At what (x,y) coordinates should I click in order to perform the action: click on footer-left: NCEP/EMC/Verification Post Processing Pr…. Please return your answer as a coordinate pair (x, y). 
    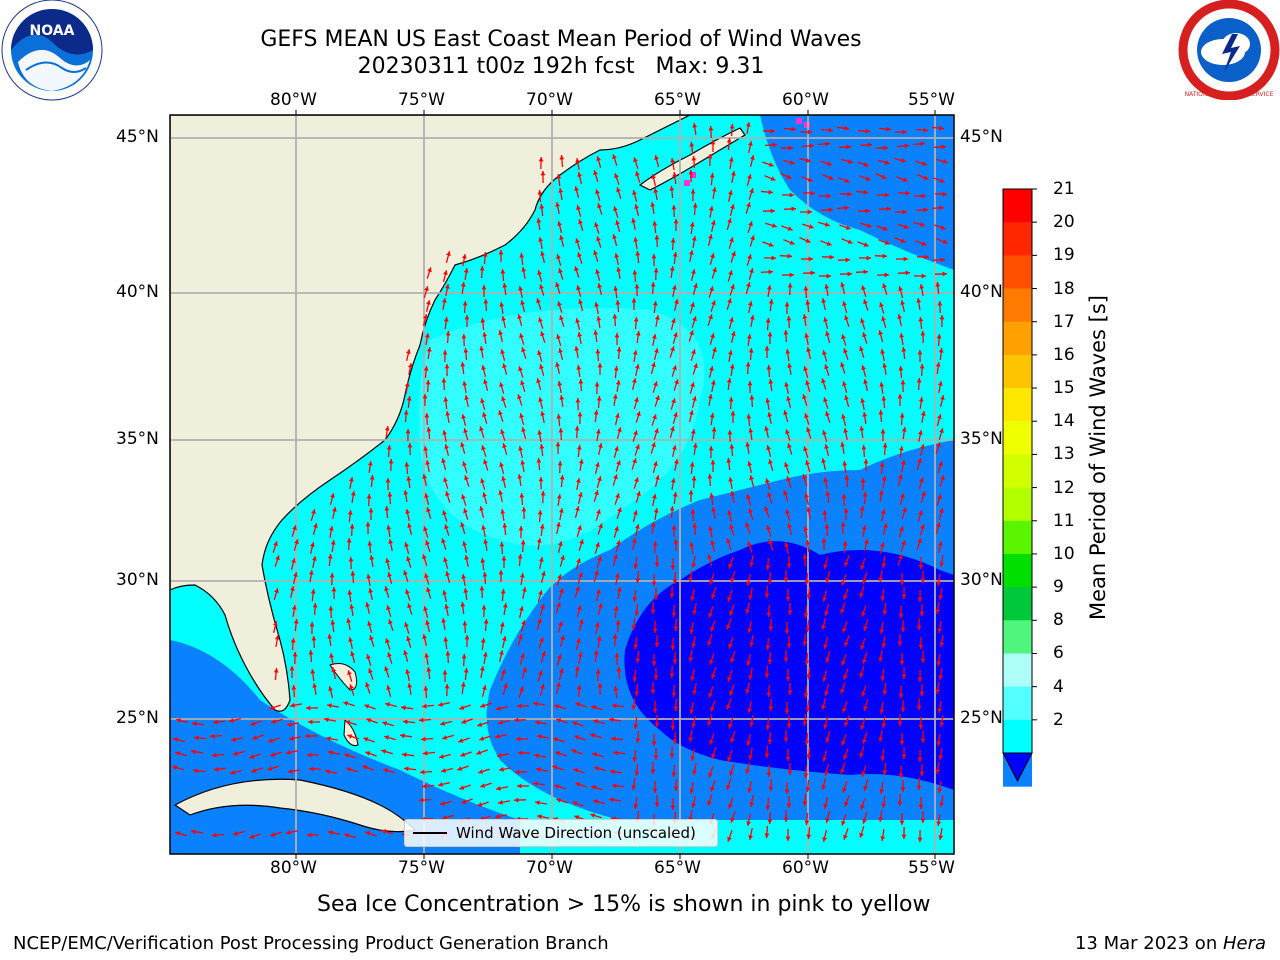
    Looking at the image, I should click on (311, 943).